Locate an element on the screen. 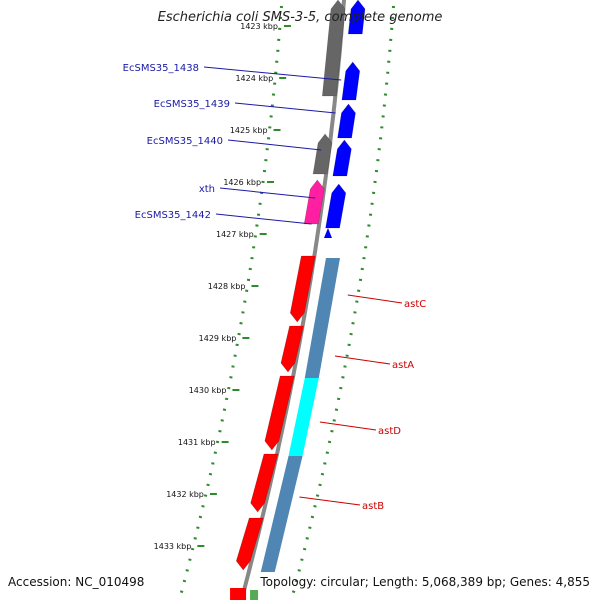 Image resolution: width=600 pixels, height=604 pixels. kbp-tick-label: 1428 kbp is located at coordinates (227, 286).